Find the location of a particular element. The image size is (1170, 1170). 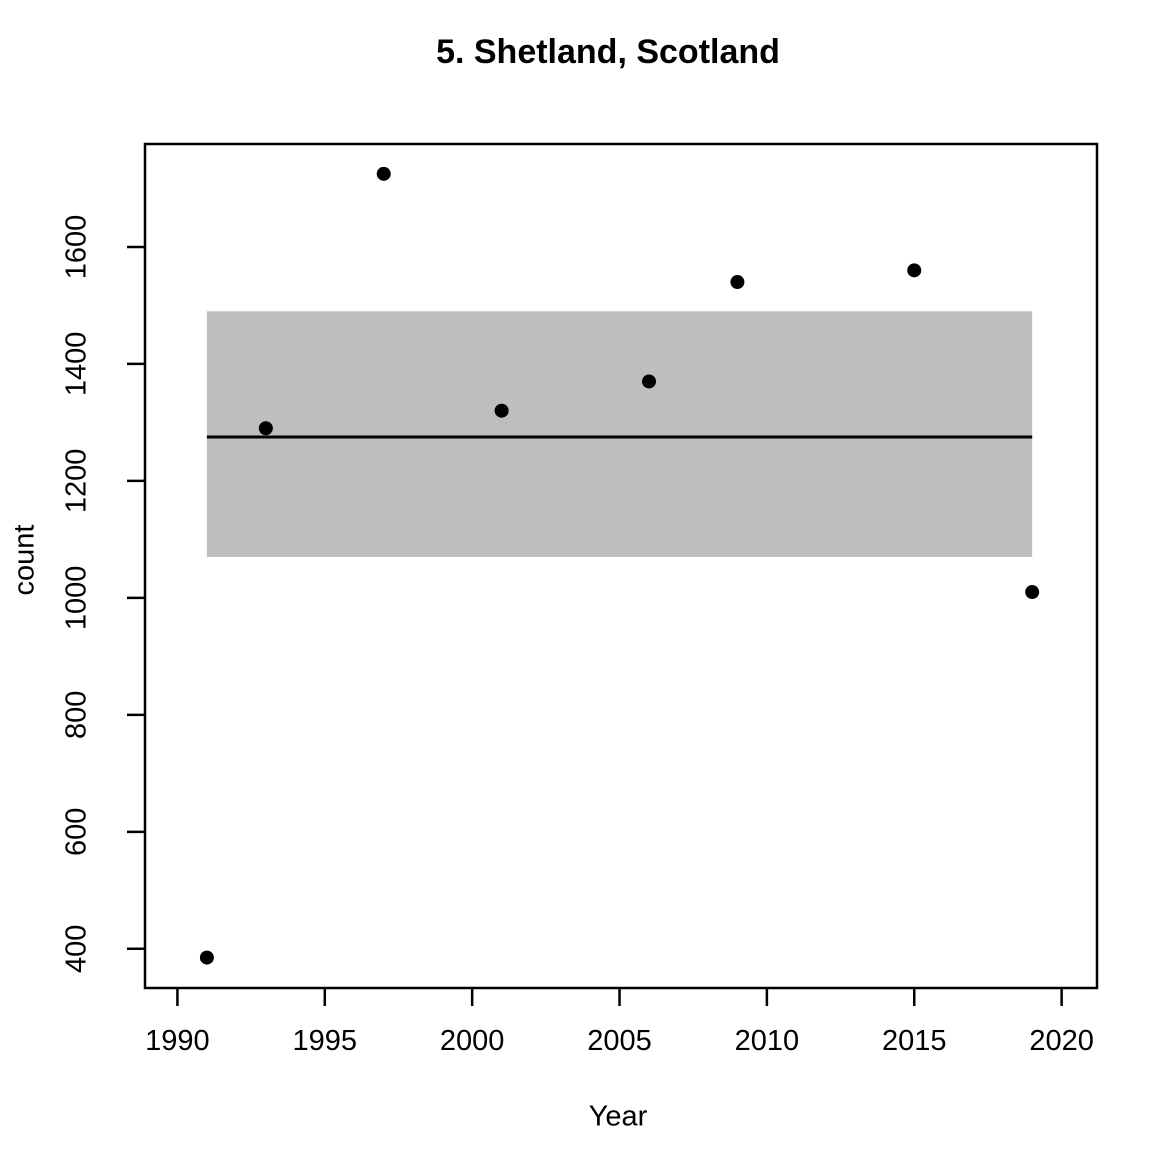

y-tick-label: 1000 is located at coordinates (77, 598).